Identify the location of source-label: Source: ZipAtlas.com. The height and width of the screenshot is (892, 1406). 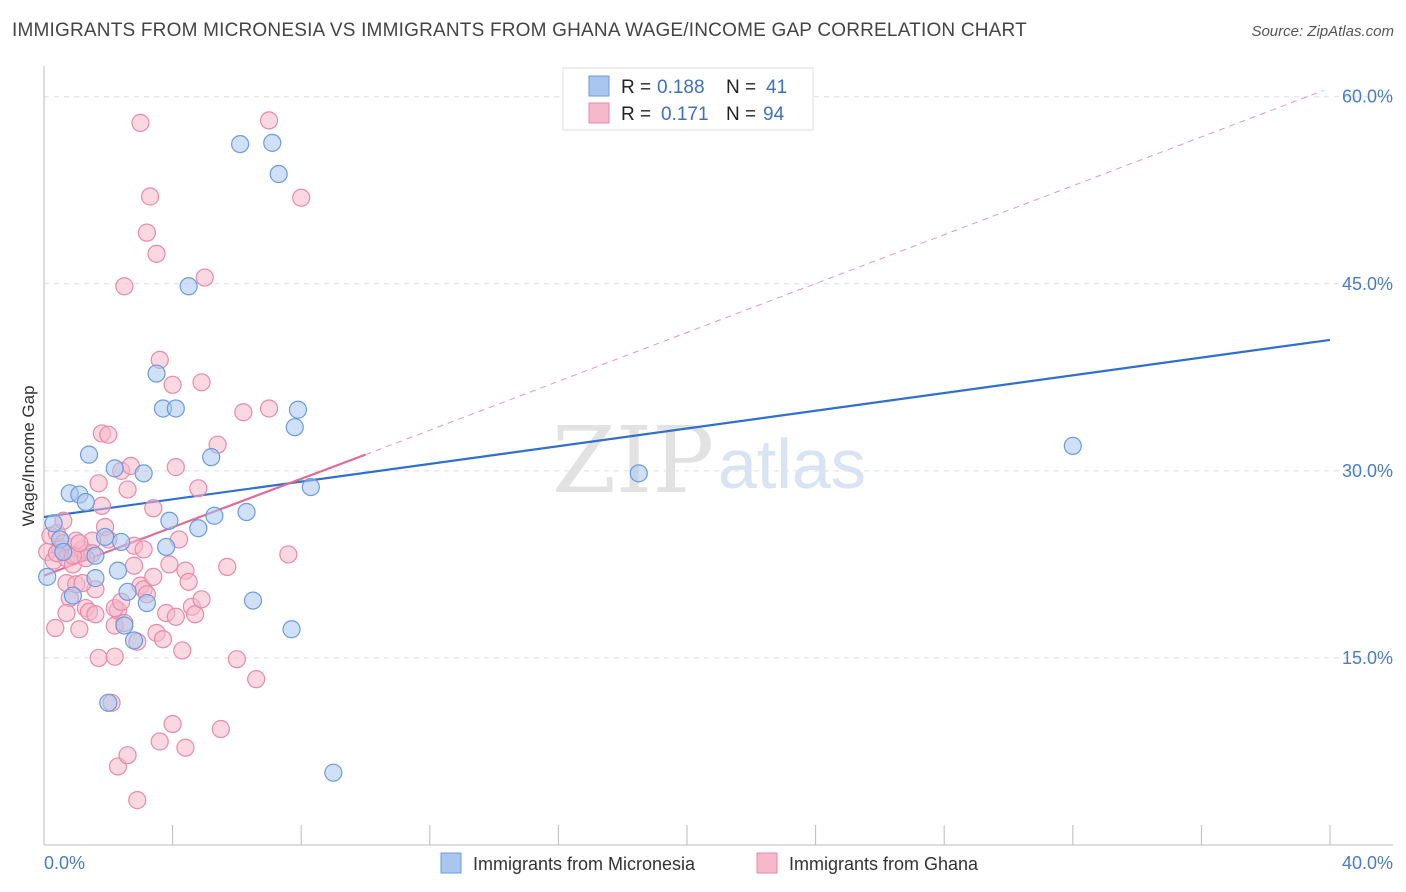
(1322, 31).